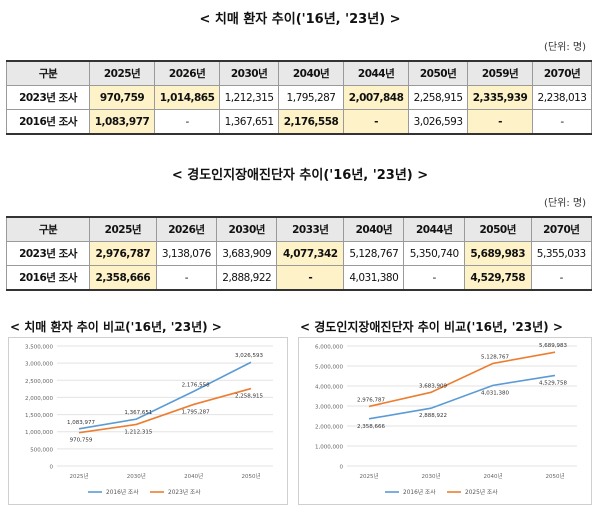  What do you see at coordinates (329, 408) in the screenshot?
I see `y-tick-label: 3,000,000` at bounding box center [329, 408].